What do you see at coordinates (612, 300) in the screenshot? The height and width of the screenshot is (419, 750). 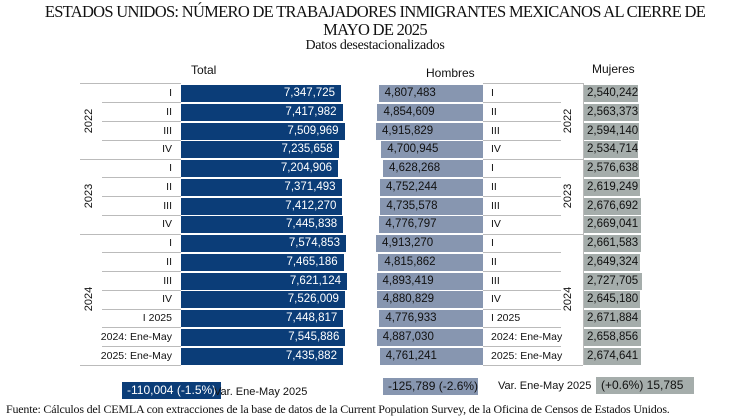 I see `bar-mujeres: 2,645,180` at bounding box center [612, 300].